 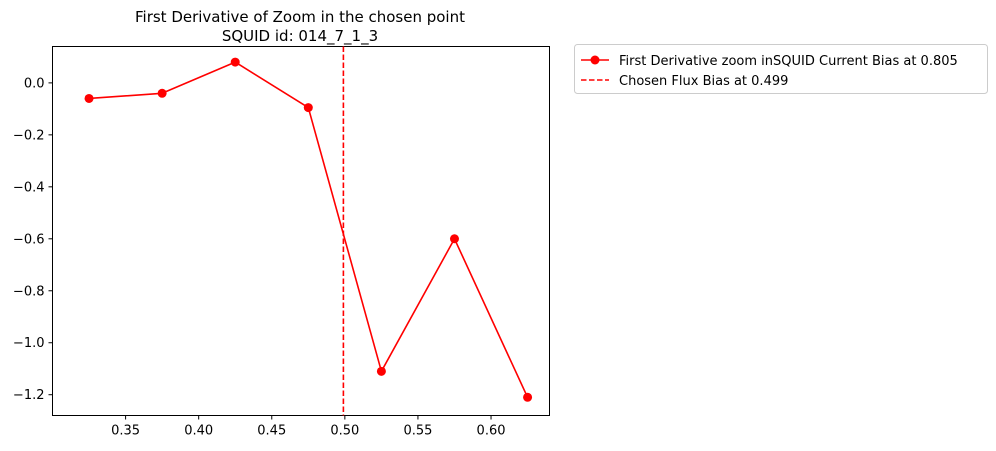 I want to click on y-tick-label: −0.6, so click(x=29, y=239).